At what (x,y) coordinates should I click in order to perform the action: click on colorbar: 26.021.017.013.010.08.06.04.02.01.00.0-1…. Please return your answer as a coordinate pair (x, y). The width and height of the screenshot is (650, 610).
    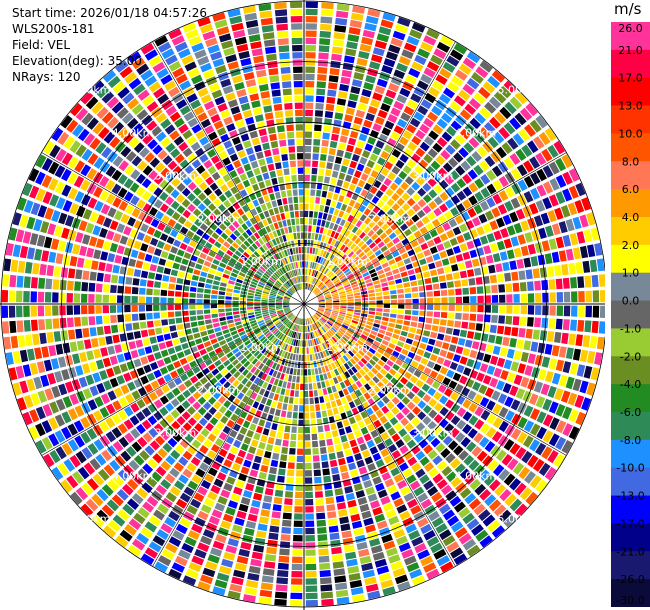
    Looking at the image, I should click on (630, 314).